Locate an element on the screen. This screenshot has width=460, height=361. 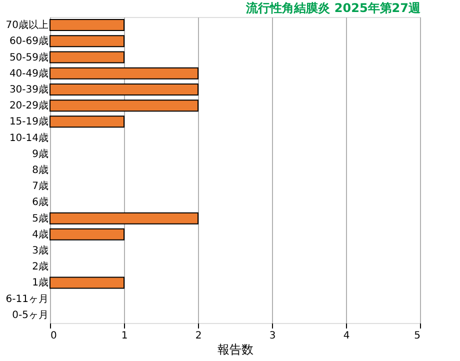
y-tick-label: 3歳 is located at coordinates (40, 250).